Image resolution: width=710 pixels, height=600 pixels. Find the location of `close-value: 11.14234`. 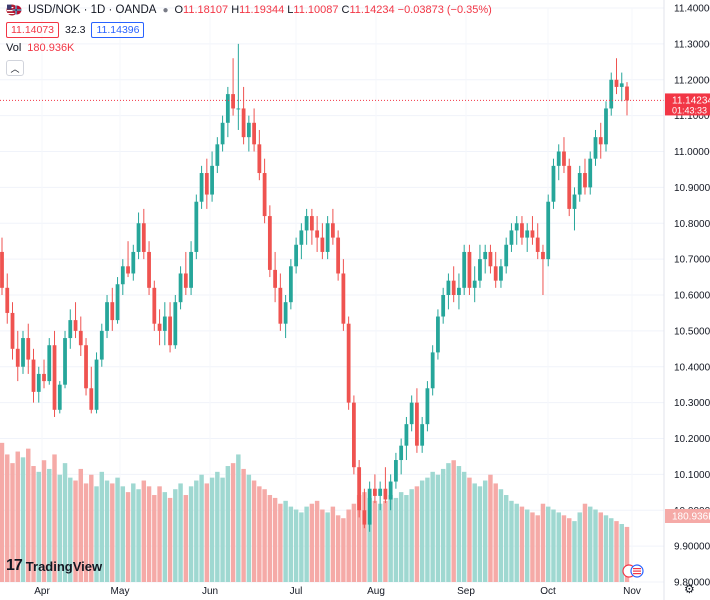

close-value: 11.14234 is located at coordinates (372, 10).